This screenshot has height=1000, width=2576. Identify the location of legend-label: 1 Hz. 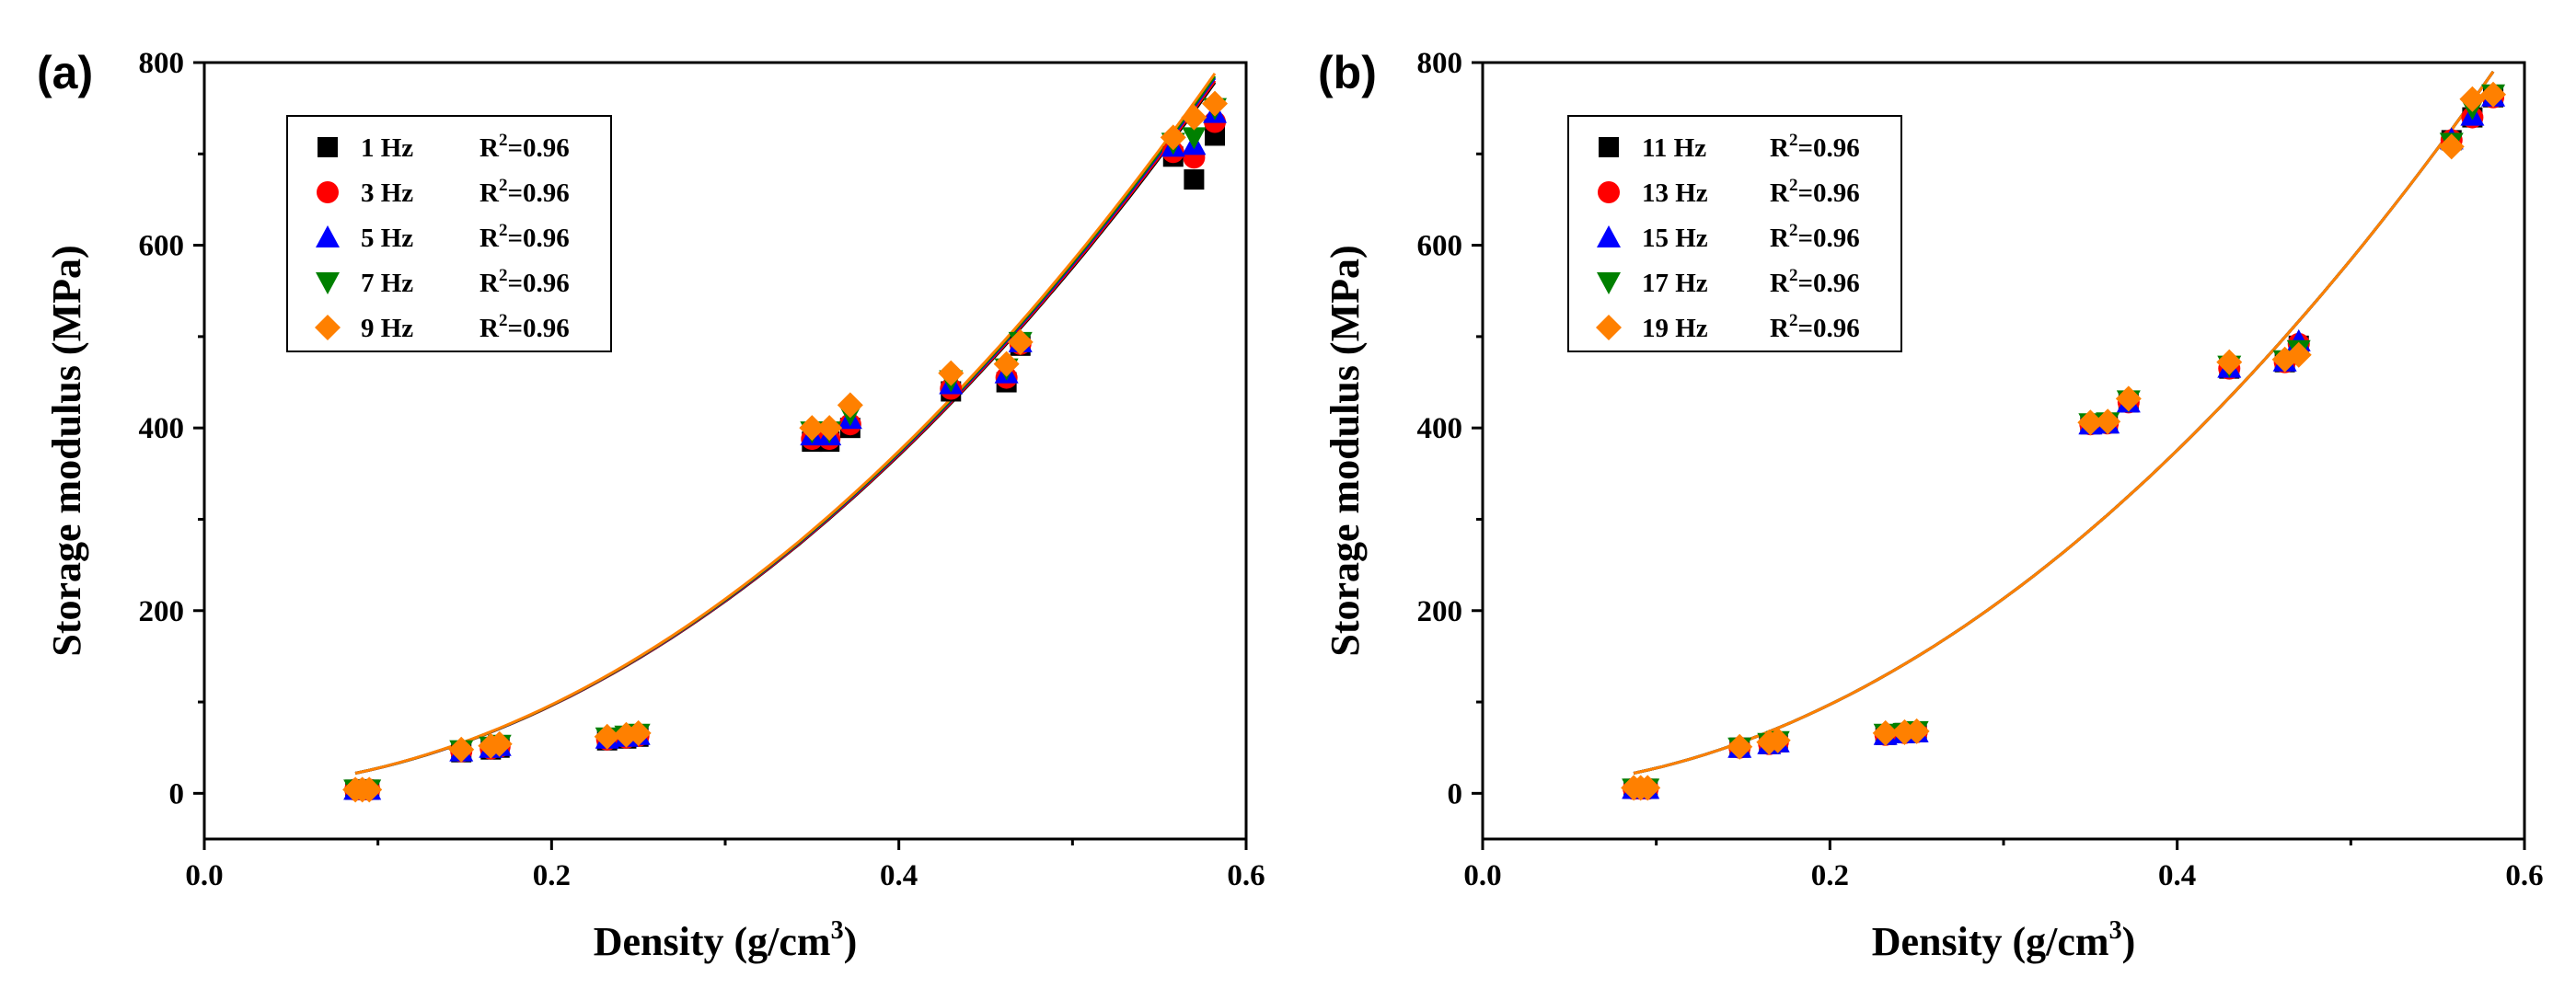
(387, 148).